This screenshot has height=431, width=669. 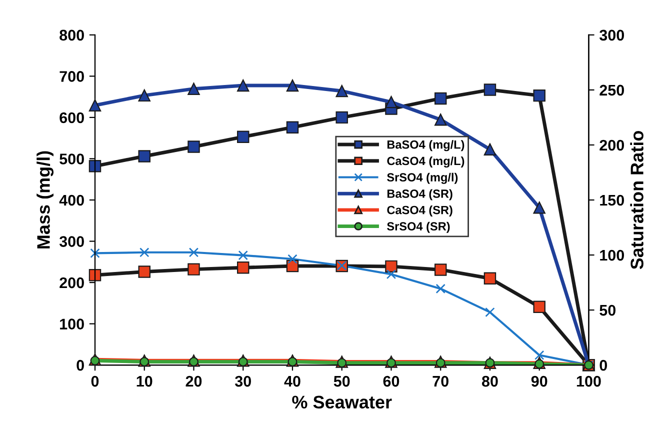 I want to click on y2-tick-label: 50, so click(x=608, y=310).